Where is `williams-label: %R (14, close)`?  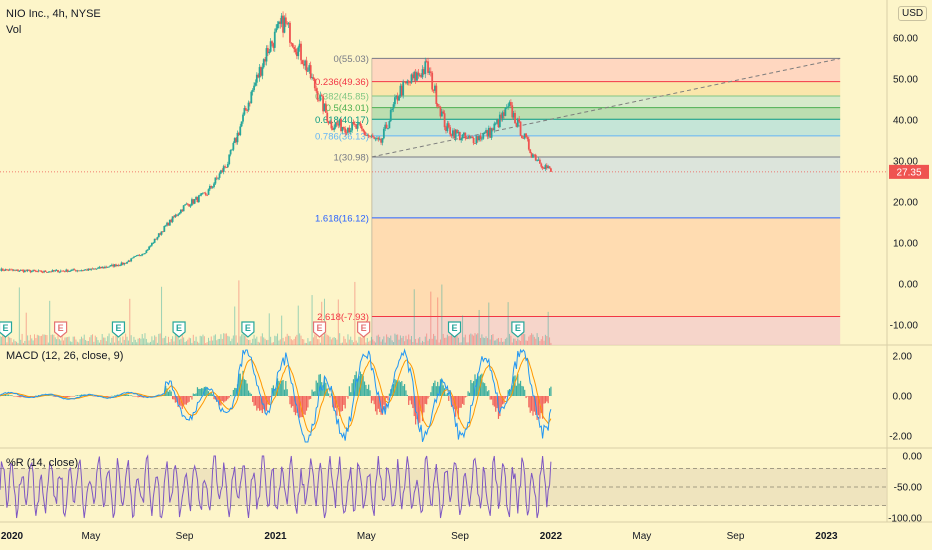
williams-label: %R (14, close) is located at coordinates (42, 463).